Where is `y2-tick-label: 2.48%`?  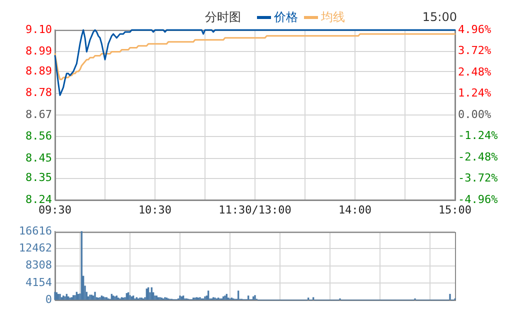
y2-tick-label: 2.48% is located at coordinates (475, 71).